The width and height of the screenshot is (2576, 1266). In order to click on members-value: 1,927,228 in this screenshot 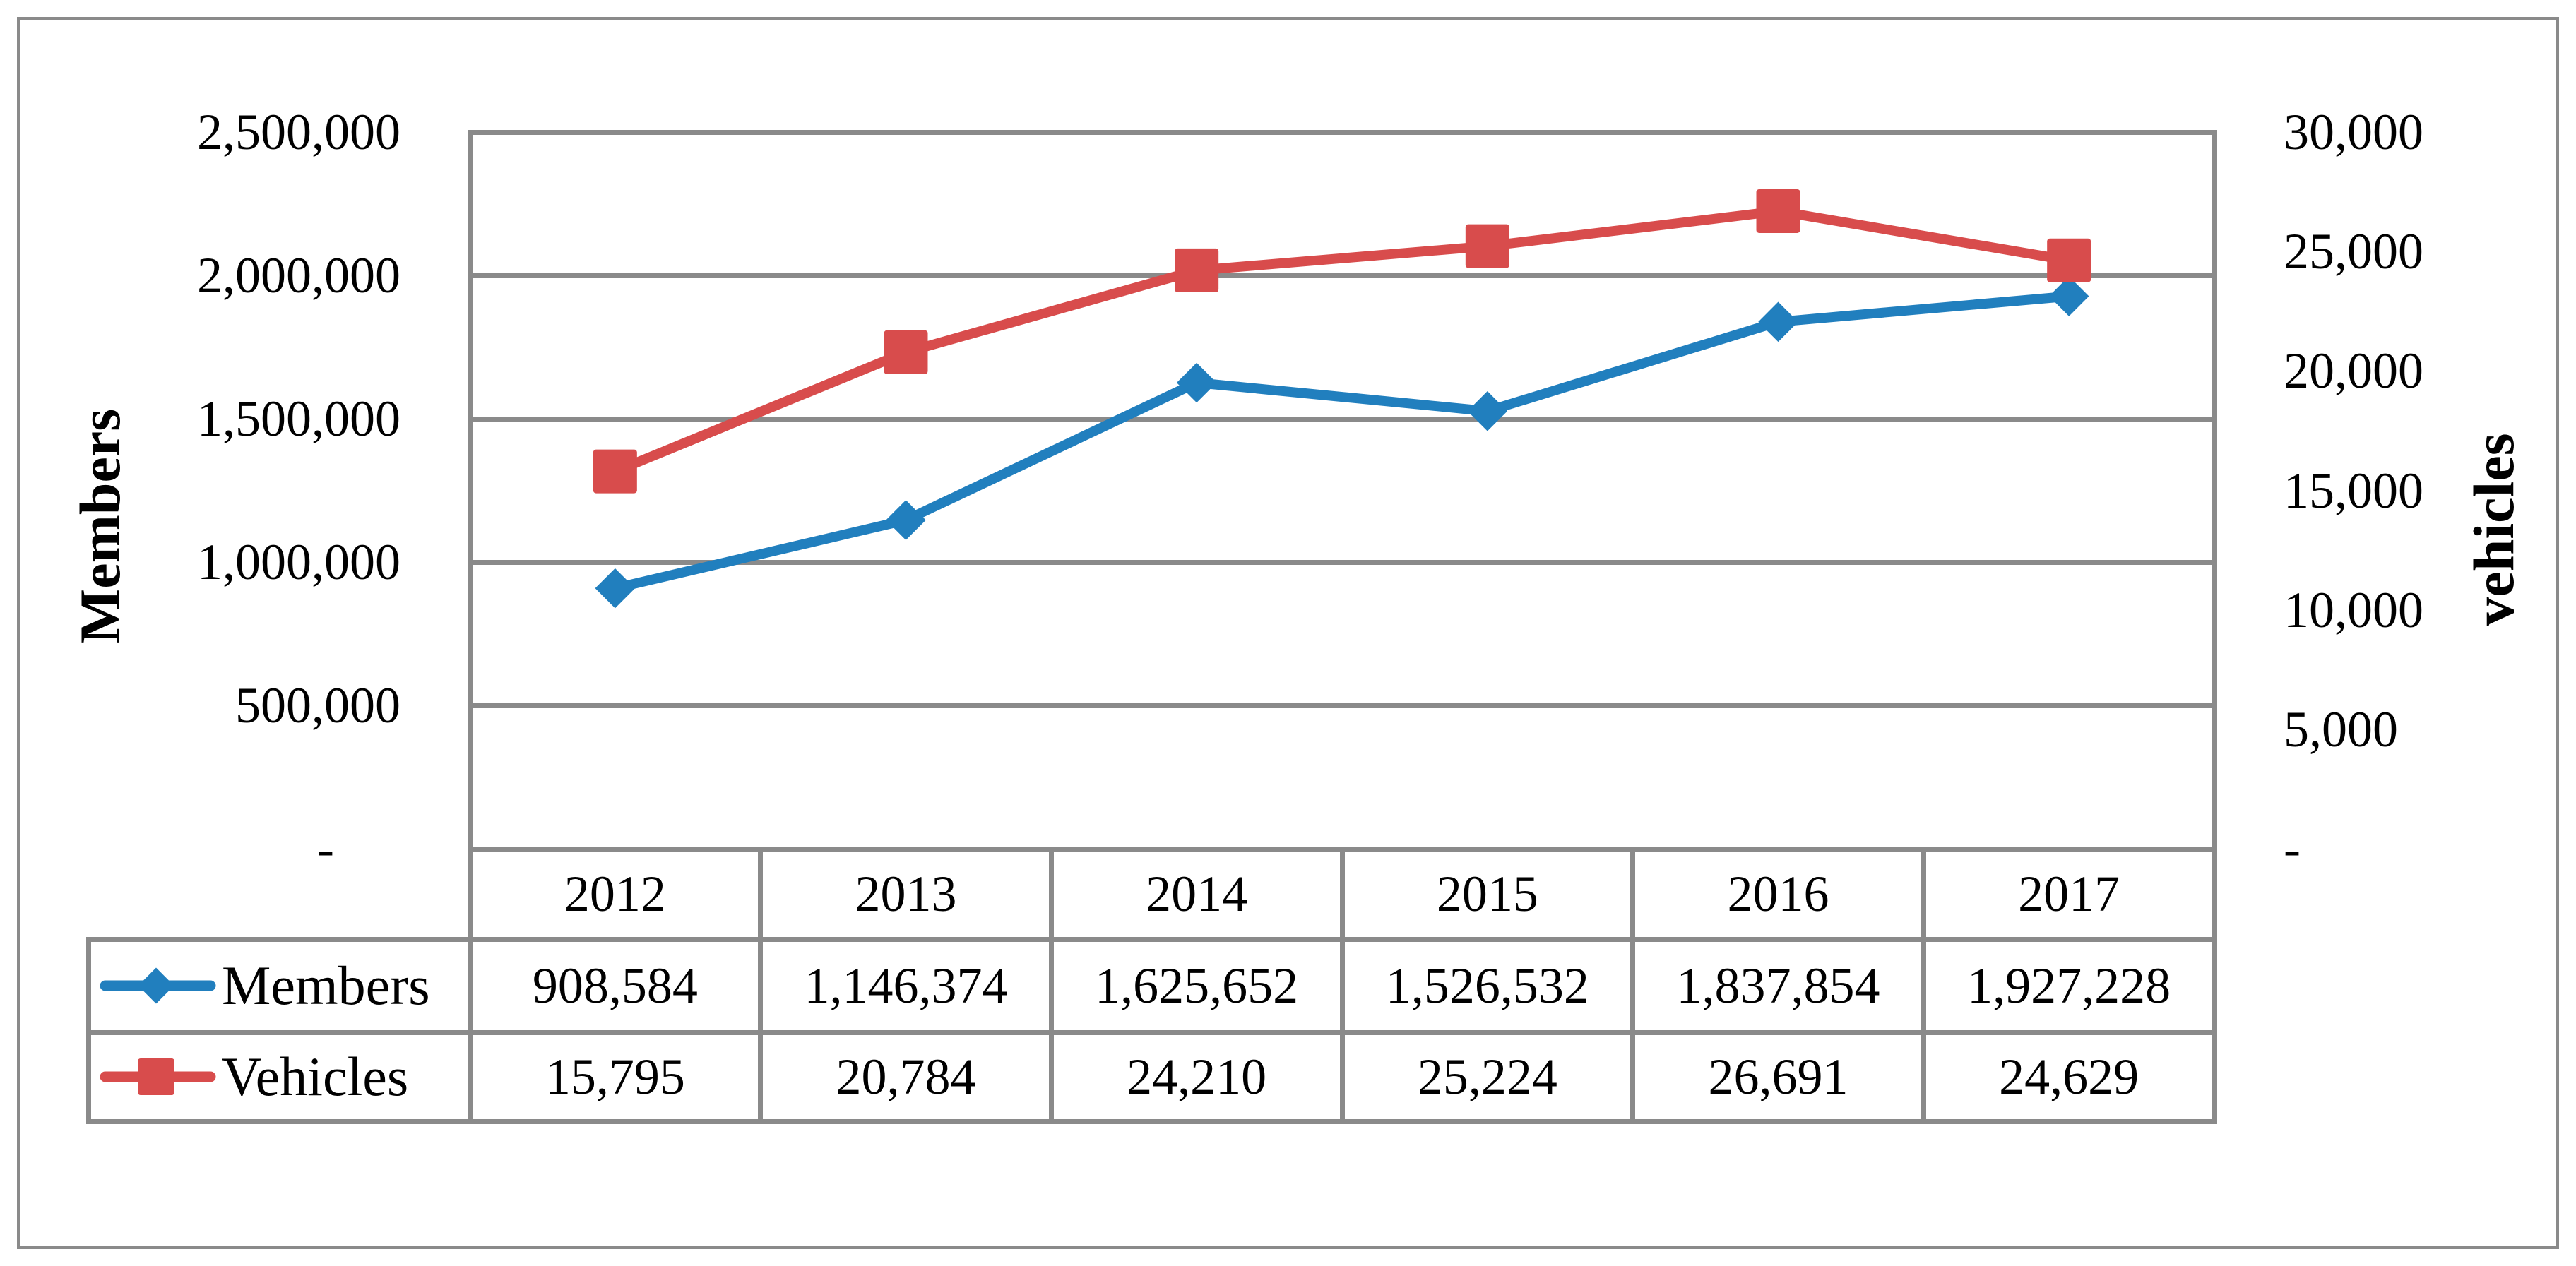, I will do `click(2069, 986)`.